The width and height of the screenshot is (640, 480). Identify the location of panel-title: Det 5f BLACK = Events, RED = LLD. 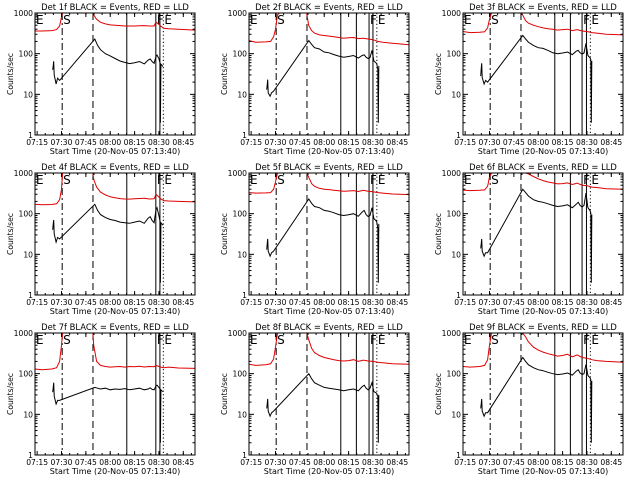
(329, 167).